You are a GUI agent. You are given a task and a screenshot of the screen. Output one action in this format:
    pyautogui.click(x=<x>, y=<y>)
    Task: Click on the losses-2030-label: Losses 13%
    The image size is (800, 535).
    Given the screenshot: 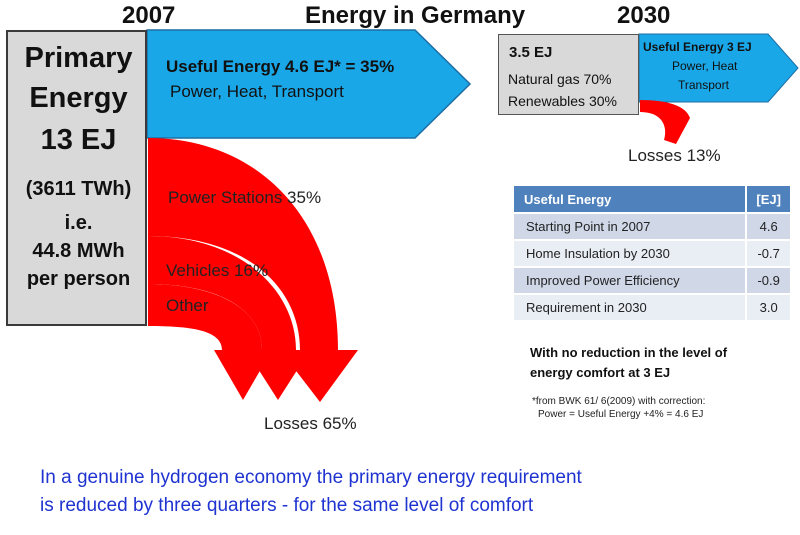 What is the action you would take?
    pyautogui.click(x=674, y=155)
    